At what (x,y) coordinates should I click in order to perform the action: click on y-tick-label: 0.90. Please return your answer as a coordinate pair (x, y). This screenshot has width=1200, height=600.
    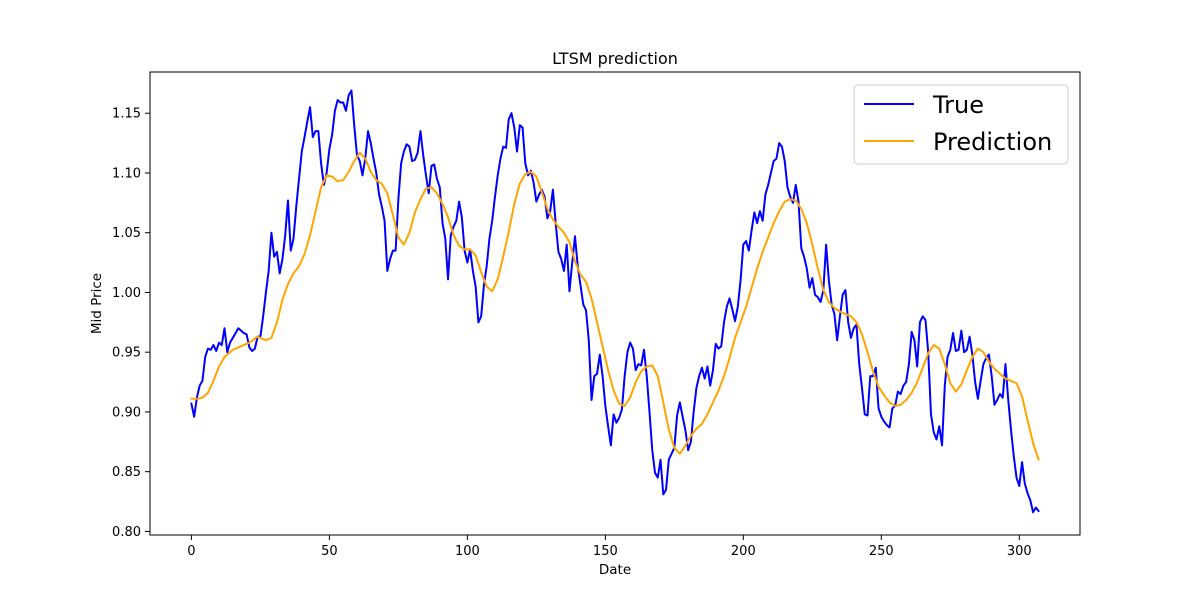
    Looking at the image, I should click on (126, 412).